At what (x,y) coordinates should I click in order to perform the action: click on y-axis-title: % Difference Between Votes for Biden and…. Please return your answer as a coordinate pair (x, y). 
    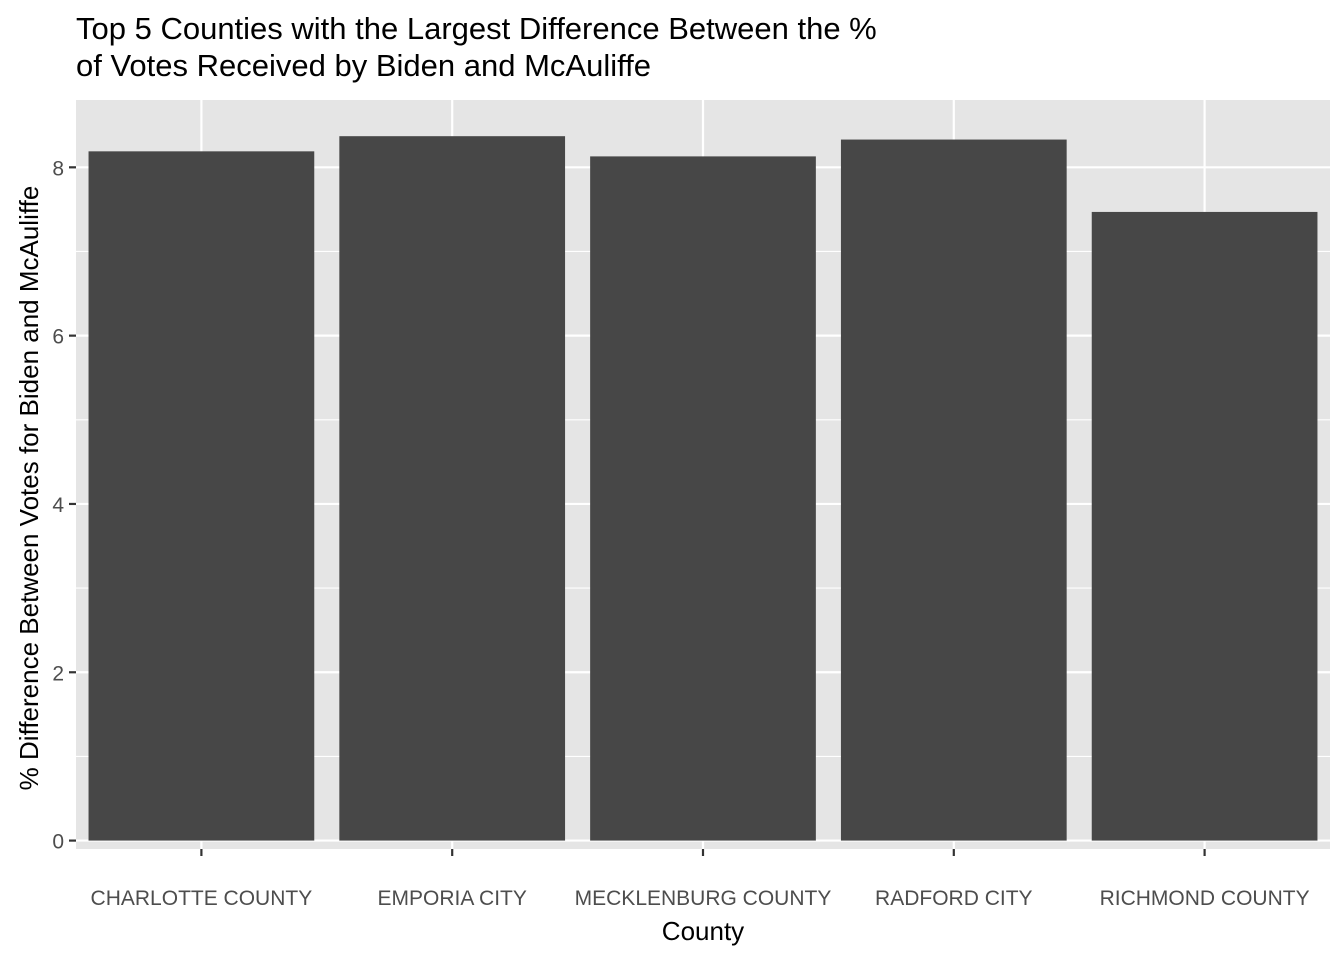
    Looking at the image, I should click on (29, 488).